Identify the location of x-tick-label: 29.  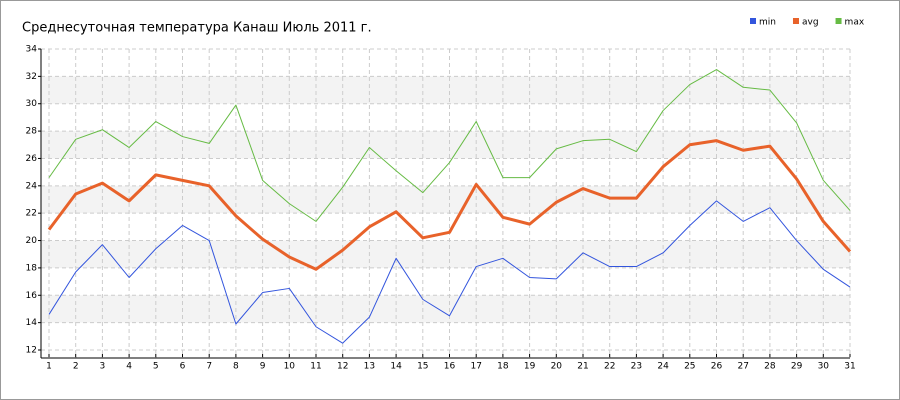
(797, 367).